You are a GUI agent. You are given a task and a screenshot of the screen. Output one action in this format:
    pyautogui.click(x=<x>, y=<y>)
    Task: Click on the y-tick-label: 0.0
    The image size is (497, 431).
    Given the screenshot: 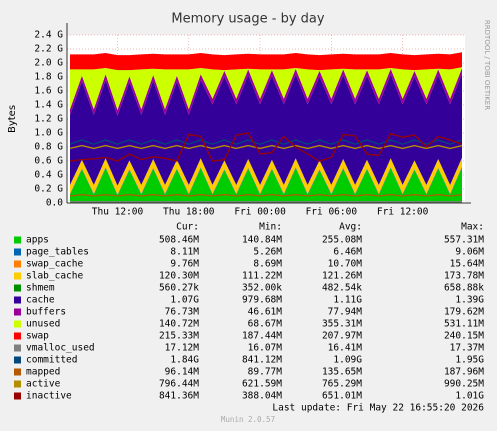 What is the action you would take?
    pyautogui.click(x=54, y=203)
    